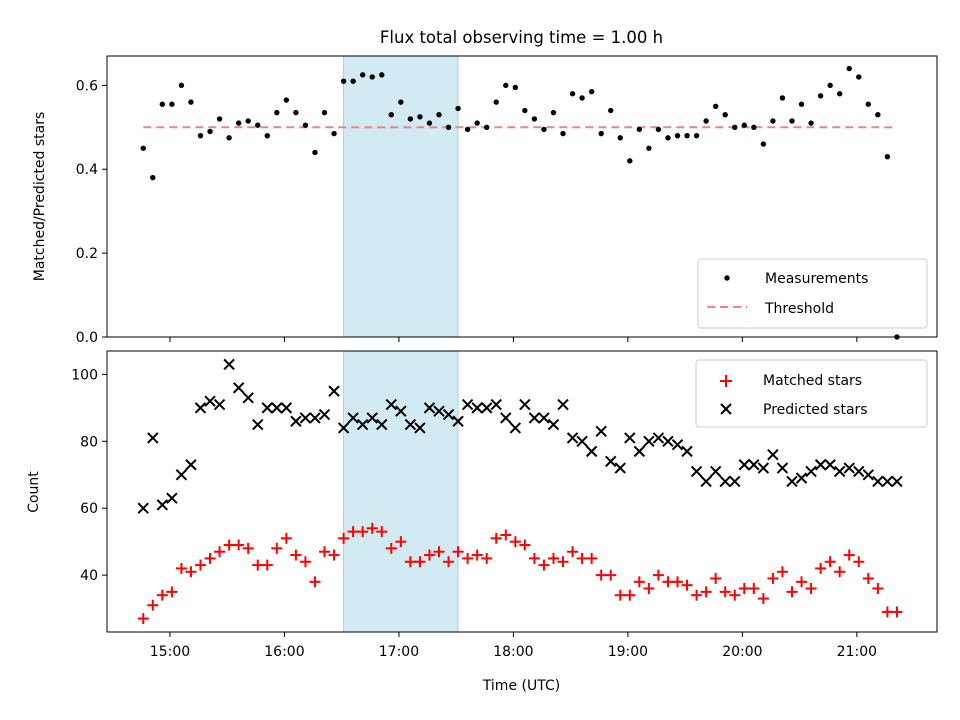 The image size is (960, 720). I want to click on legend-measurements-label: Measurements, so click(816, 279).